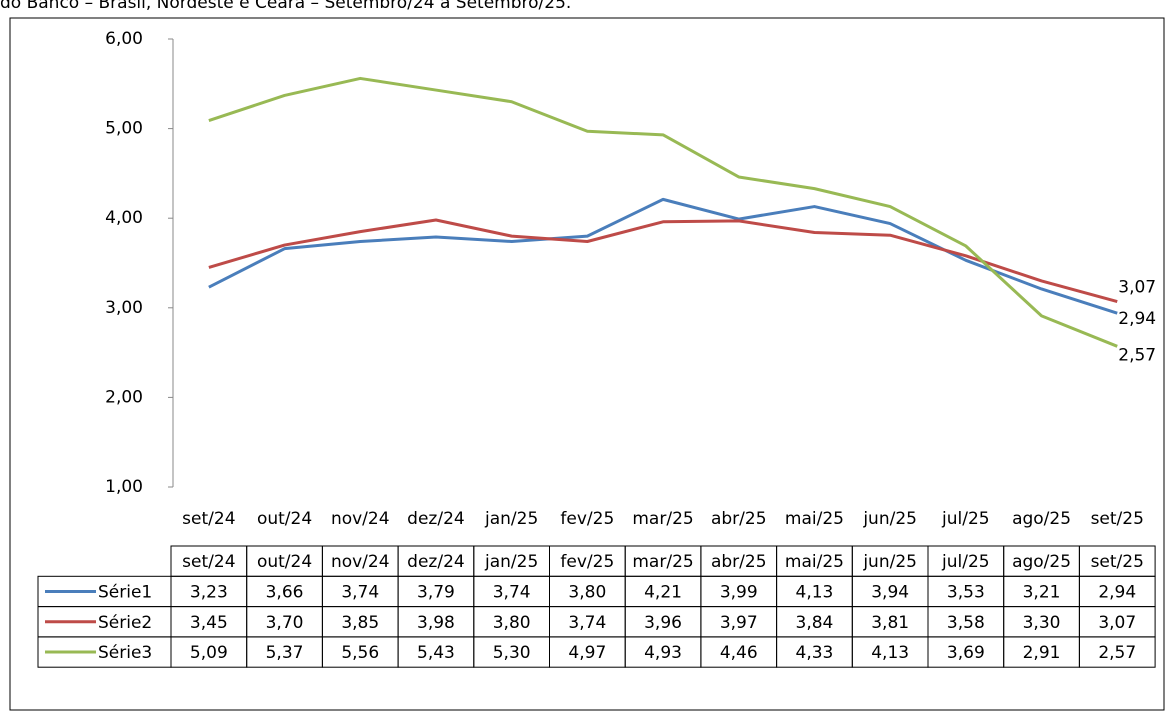 The height and width of the screenshot is (718, 1174). Describe the element at coordinates (1042, 653) in the screenshot. I see `table-value: 2,91` at that location.